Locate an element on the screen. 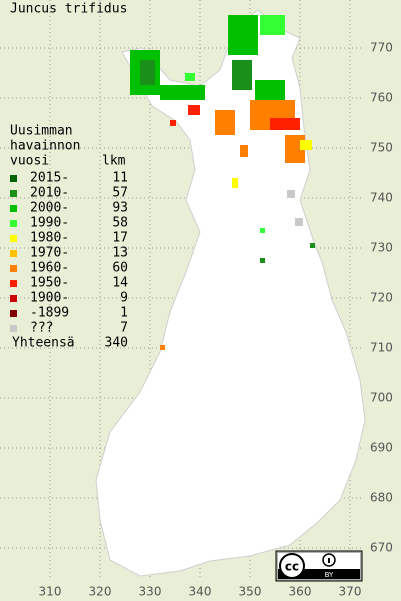  legend-heading: Uusimman is located at coordinates (41, 131).